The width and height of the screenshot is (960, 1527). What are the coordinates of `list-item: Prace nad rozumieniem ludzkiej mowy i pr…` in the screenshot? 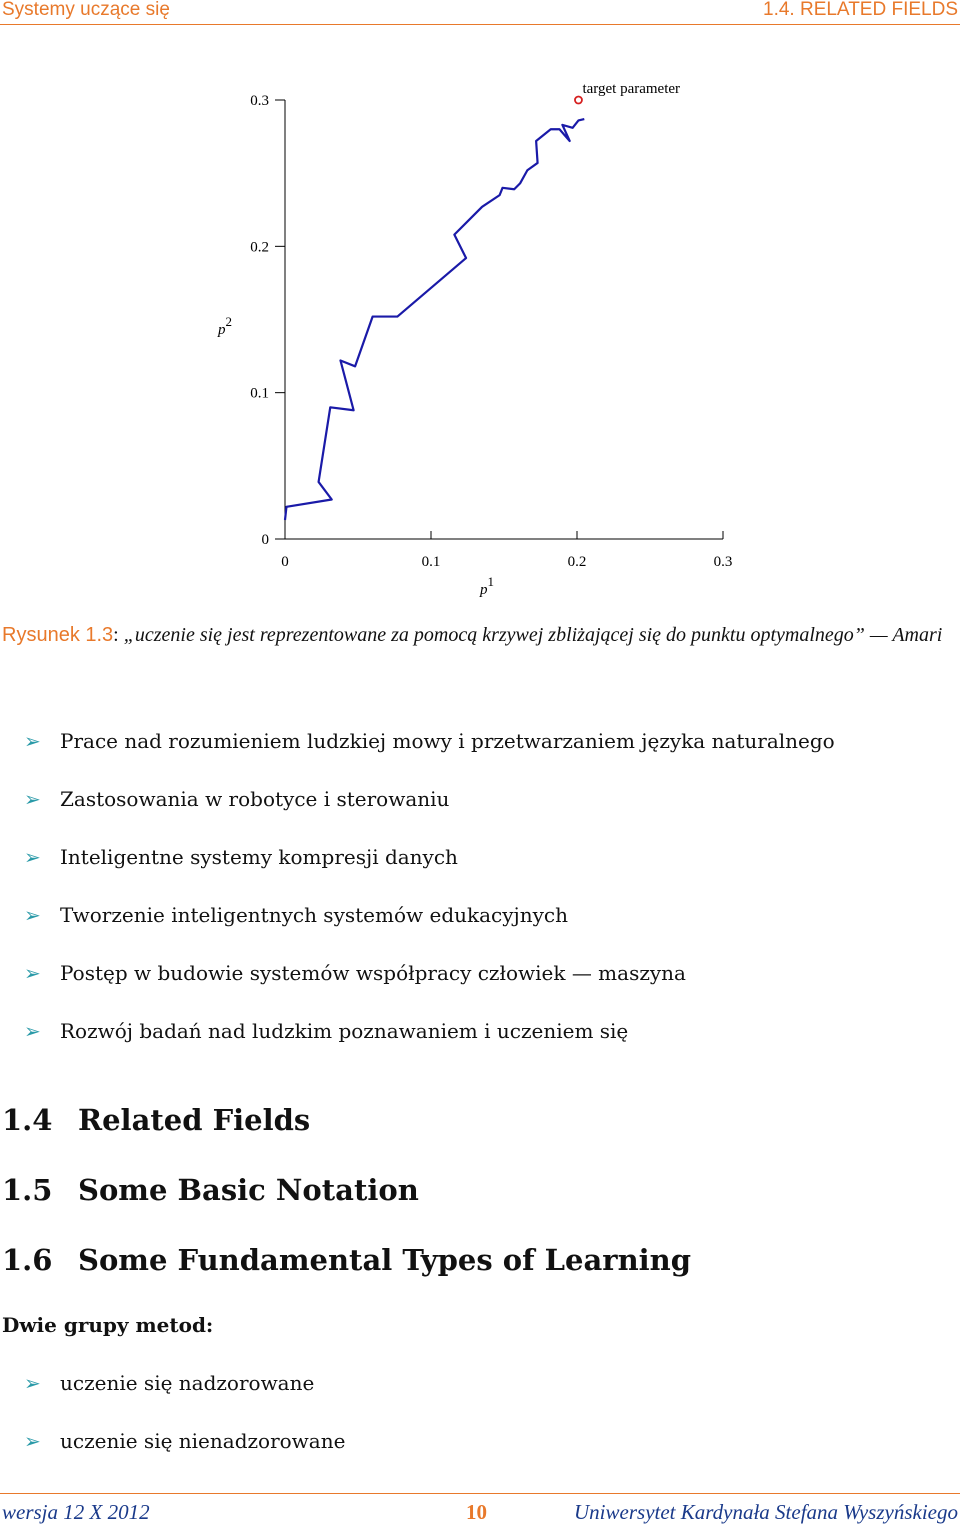 It's located at (447, 741).